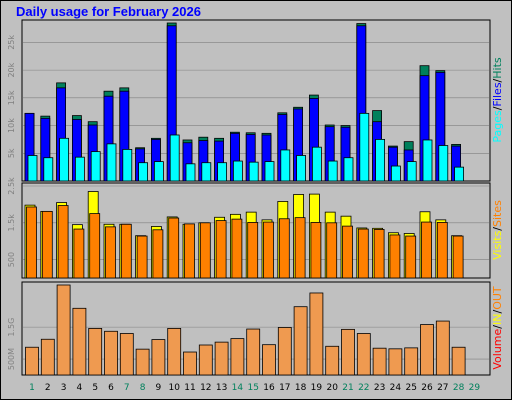 The width and height of the screenshot is (512, 400). I want to click on legend-volume-part: OUT, so click(497, 298).